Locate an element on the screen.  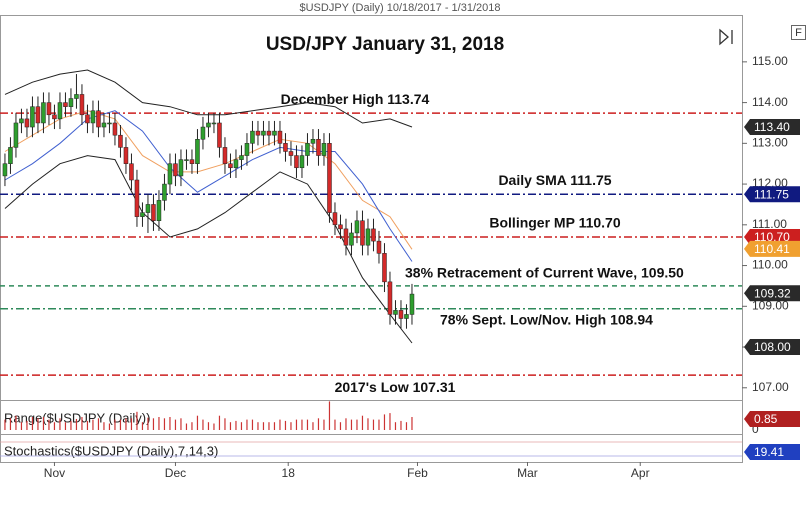
corner-button is located at coordinates (798, 32).